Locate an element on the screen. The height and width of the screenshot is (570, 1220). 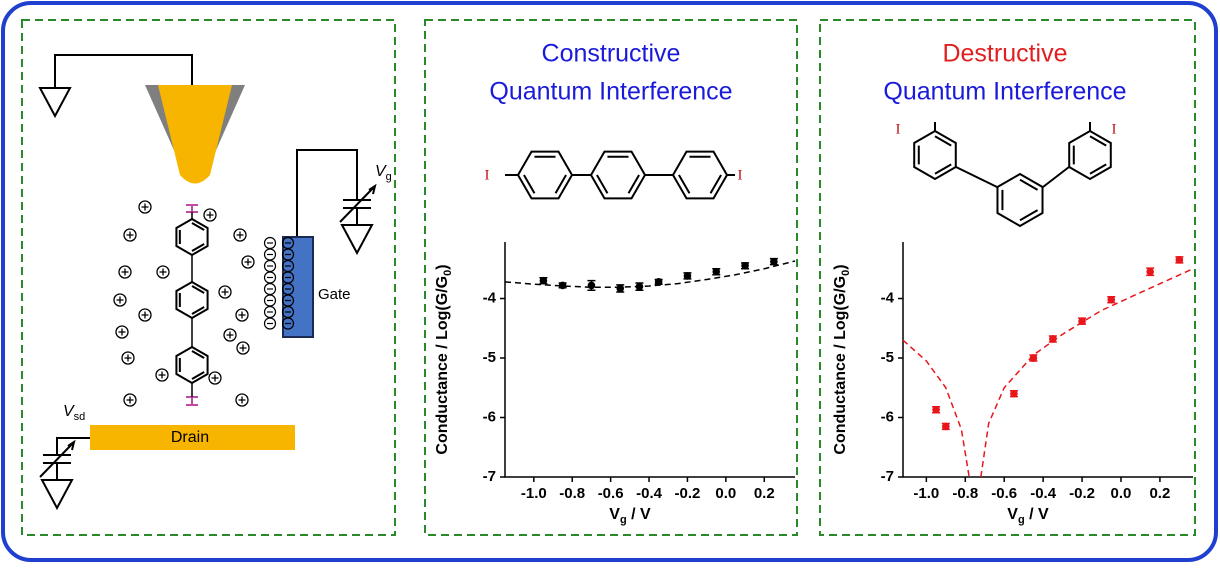
ion is located at coordinates (288, 323).